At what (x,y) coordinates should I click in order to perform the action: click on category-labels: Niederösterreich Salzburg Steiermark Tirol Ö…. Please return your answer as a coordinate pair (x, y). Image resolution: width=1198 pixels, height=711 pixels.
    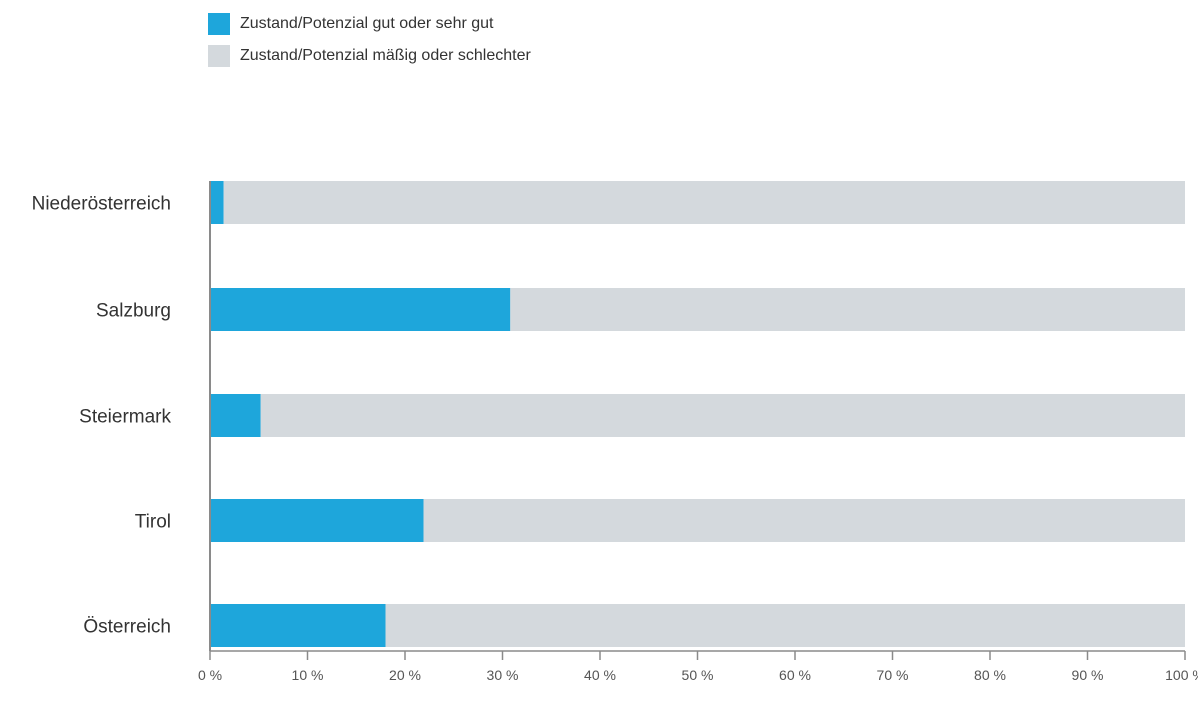
    Looking at the image, I should click on (102, 416).